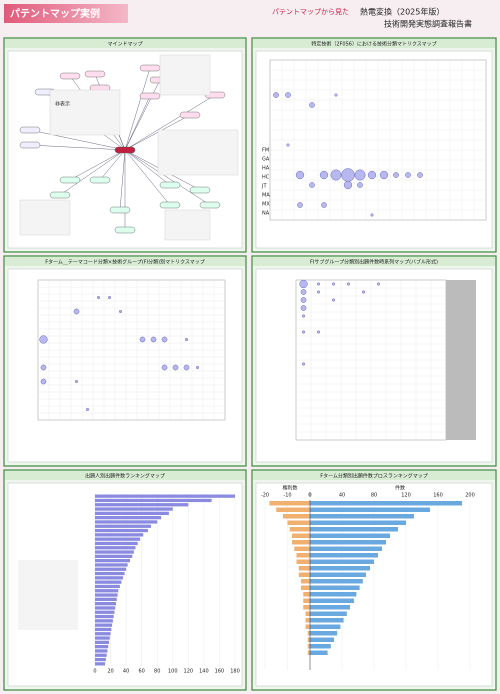 The width and height of the screenshot is (500, 694). Describe the element at coordinates (266, 169) in the screenshot. I see `row-label: HA` at that location.